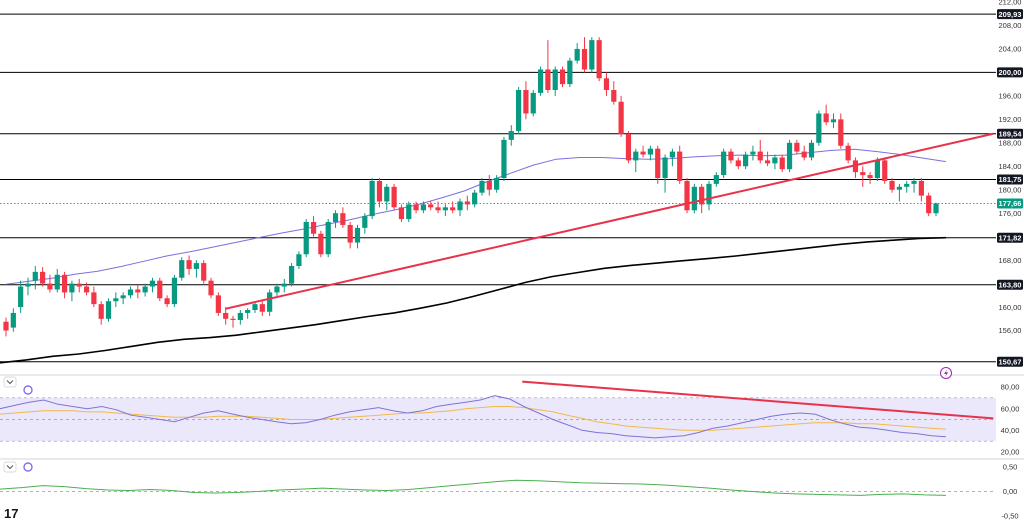  I want to click on level-label: 171,82, so click(1010, 237).